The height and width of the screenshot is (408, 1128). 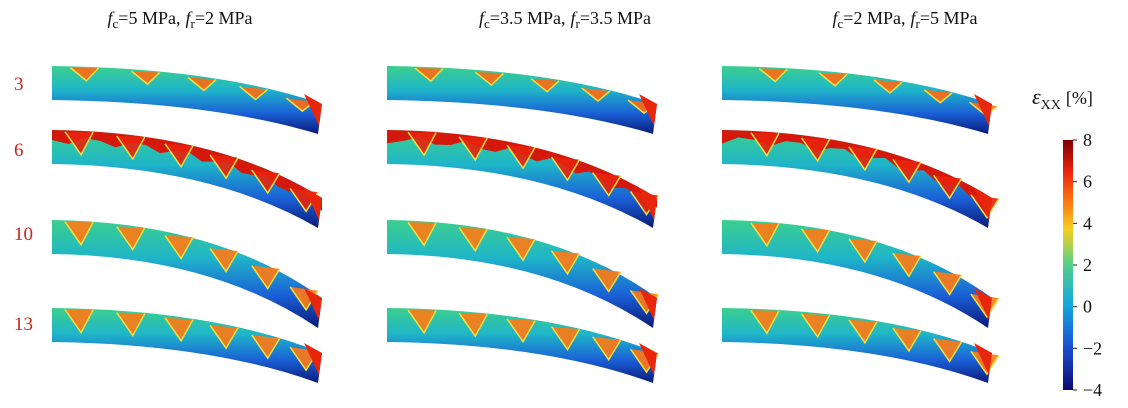 What do you see at coordinates (1087, 307) in the screenshot?
I see `colorbar-tick-label: 0` at bounding box center [1087, 307].